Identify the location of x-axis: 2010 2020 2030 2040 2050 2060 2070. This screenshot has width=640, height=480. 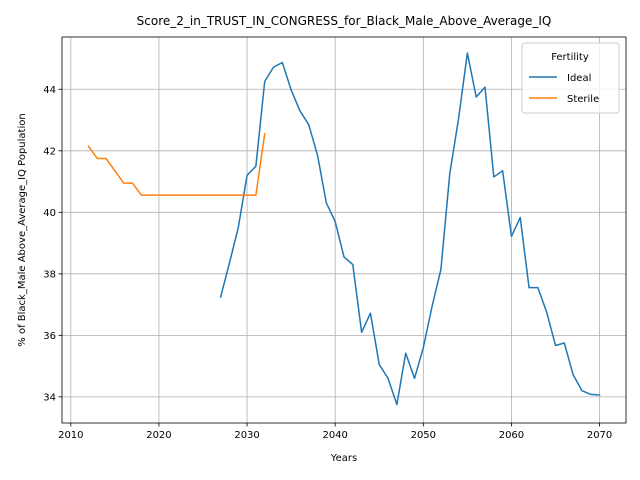
(335, 432).